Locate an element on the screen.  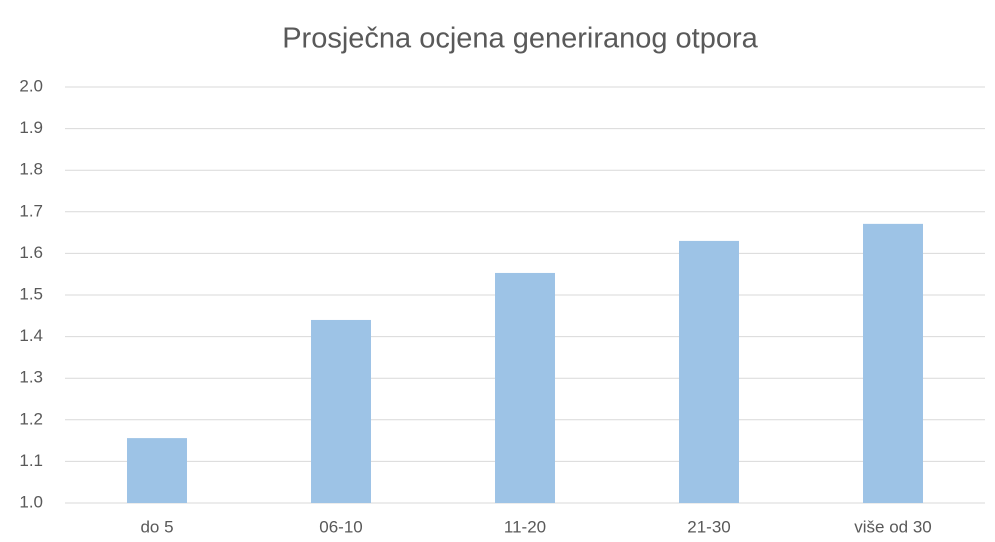
y-tick-label: 1.7 is located at coordinates (31, 210).